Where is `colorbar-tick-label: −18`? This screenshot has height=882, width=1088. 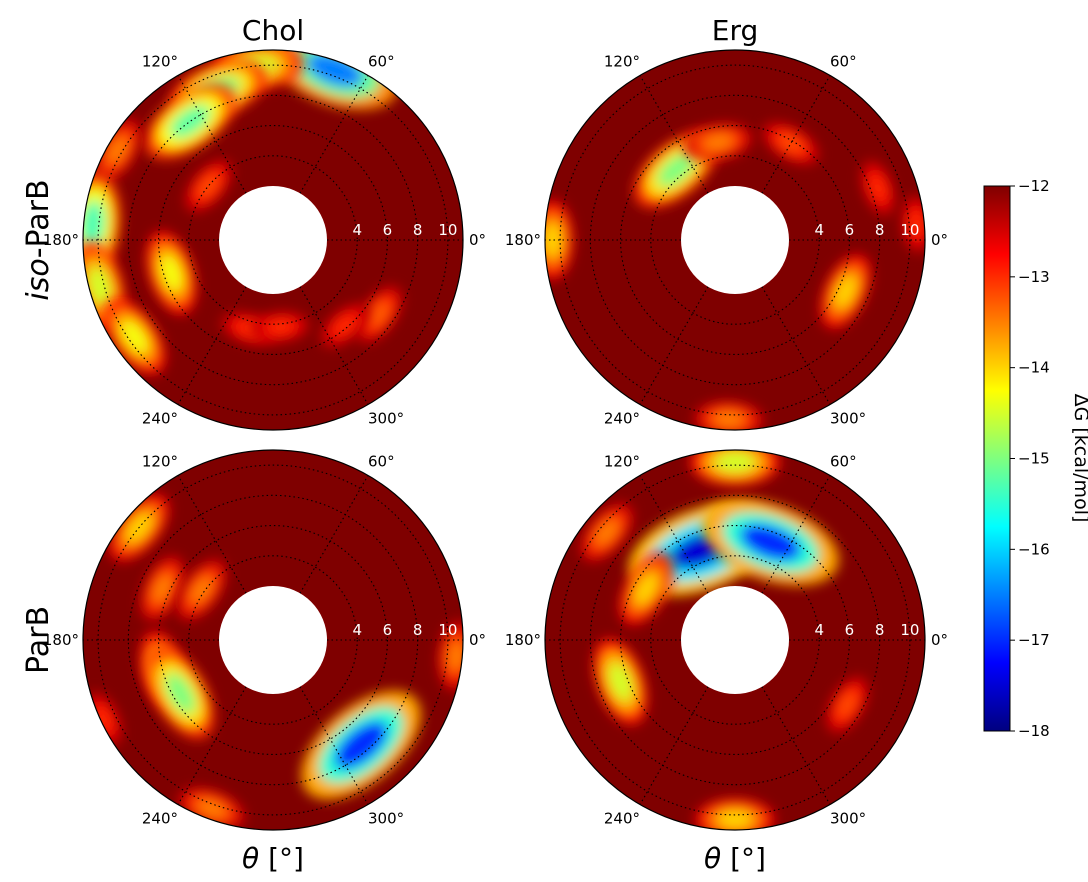
colorbar-tick-label: −18 is located at coordinates (1034, 731).